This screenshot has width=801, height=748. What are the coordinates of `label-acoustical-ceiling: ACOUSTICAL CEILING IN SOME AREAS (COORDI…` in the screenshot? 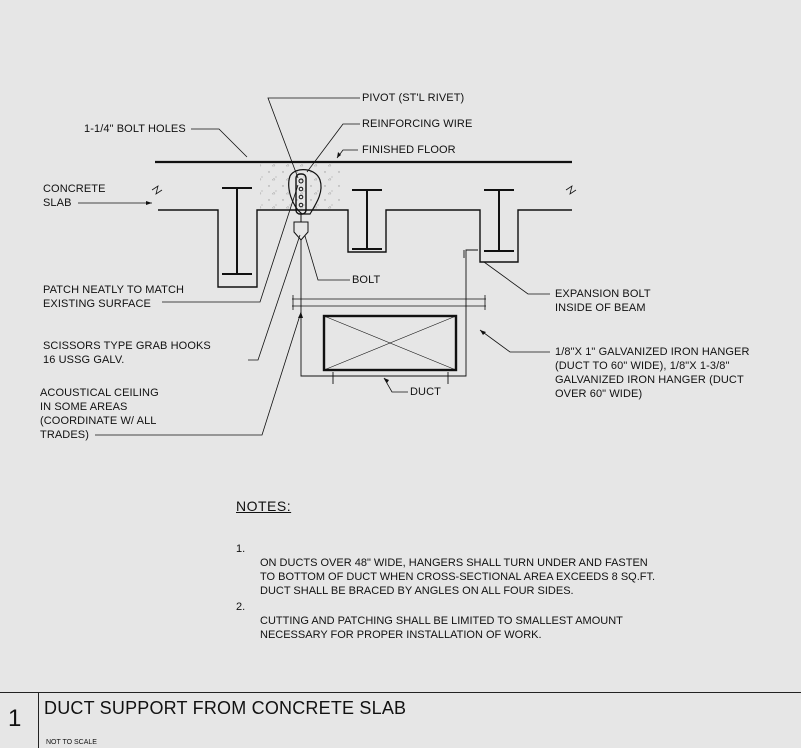 It's located at (99, 414).